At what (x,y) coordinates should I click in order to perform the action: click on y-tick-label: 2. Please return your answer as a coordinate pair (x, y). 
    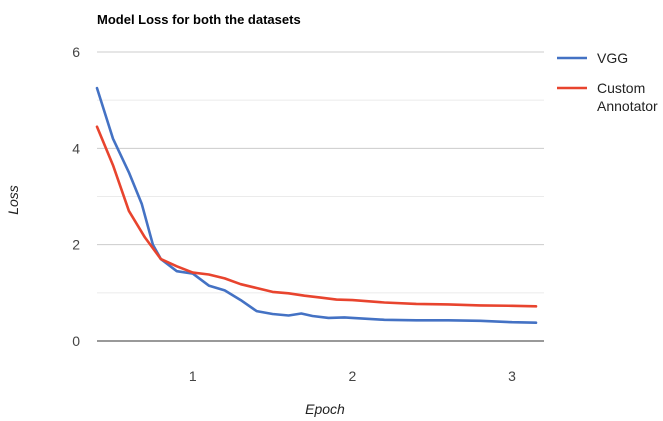
    Looking at the image, I should click on (76, 245).